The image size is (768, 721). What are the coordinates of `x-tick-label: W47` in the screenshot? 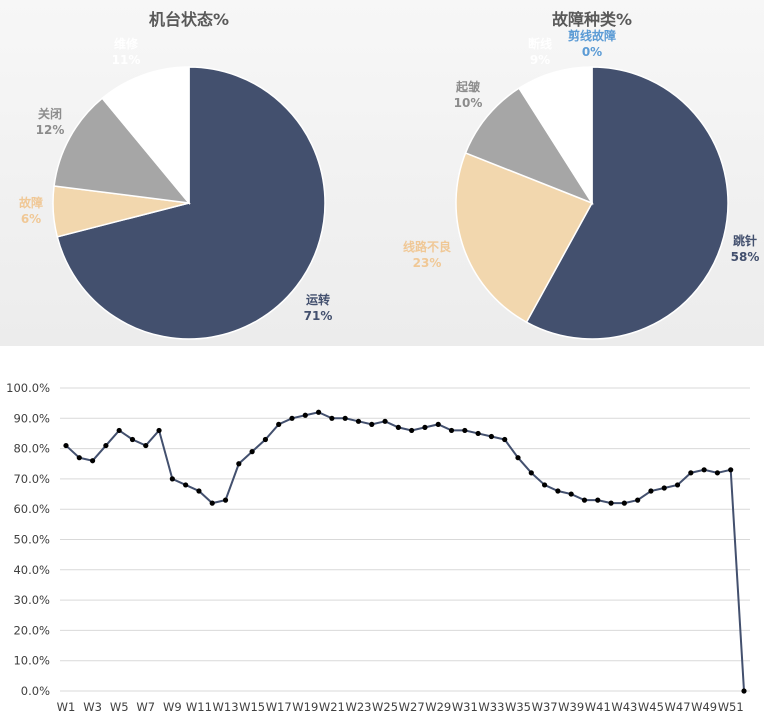 It's located at (678, 707).